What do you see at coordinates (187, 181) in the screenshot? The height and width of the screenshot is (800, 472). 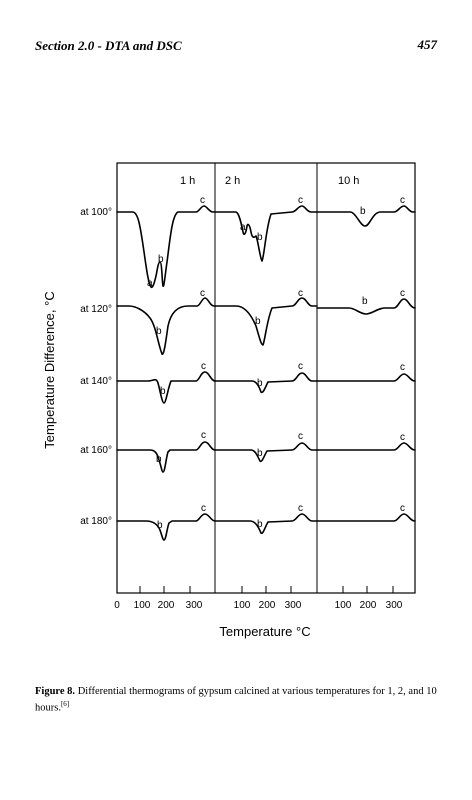 I see `panel-title-1h: 1 h` at bounding box center [187, 181].